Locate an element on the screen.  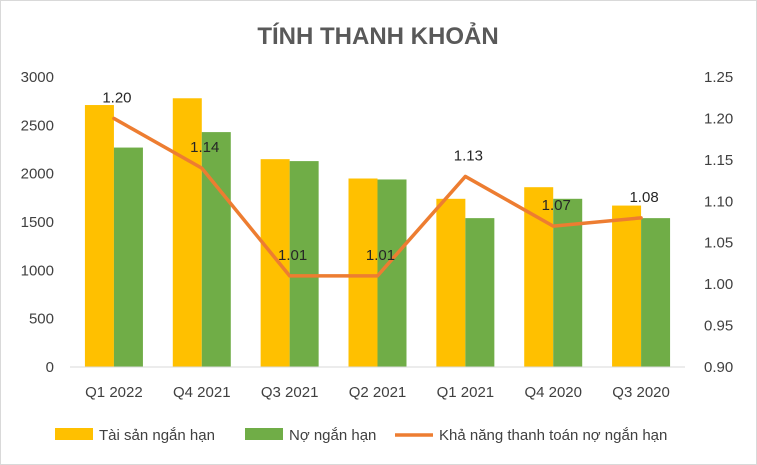
left-axis: 0 500 1000 1500 2000 2500 3000 is located at coordinates (37, 222).